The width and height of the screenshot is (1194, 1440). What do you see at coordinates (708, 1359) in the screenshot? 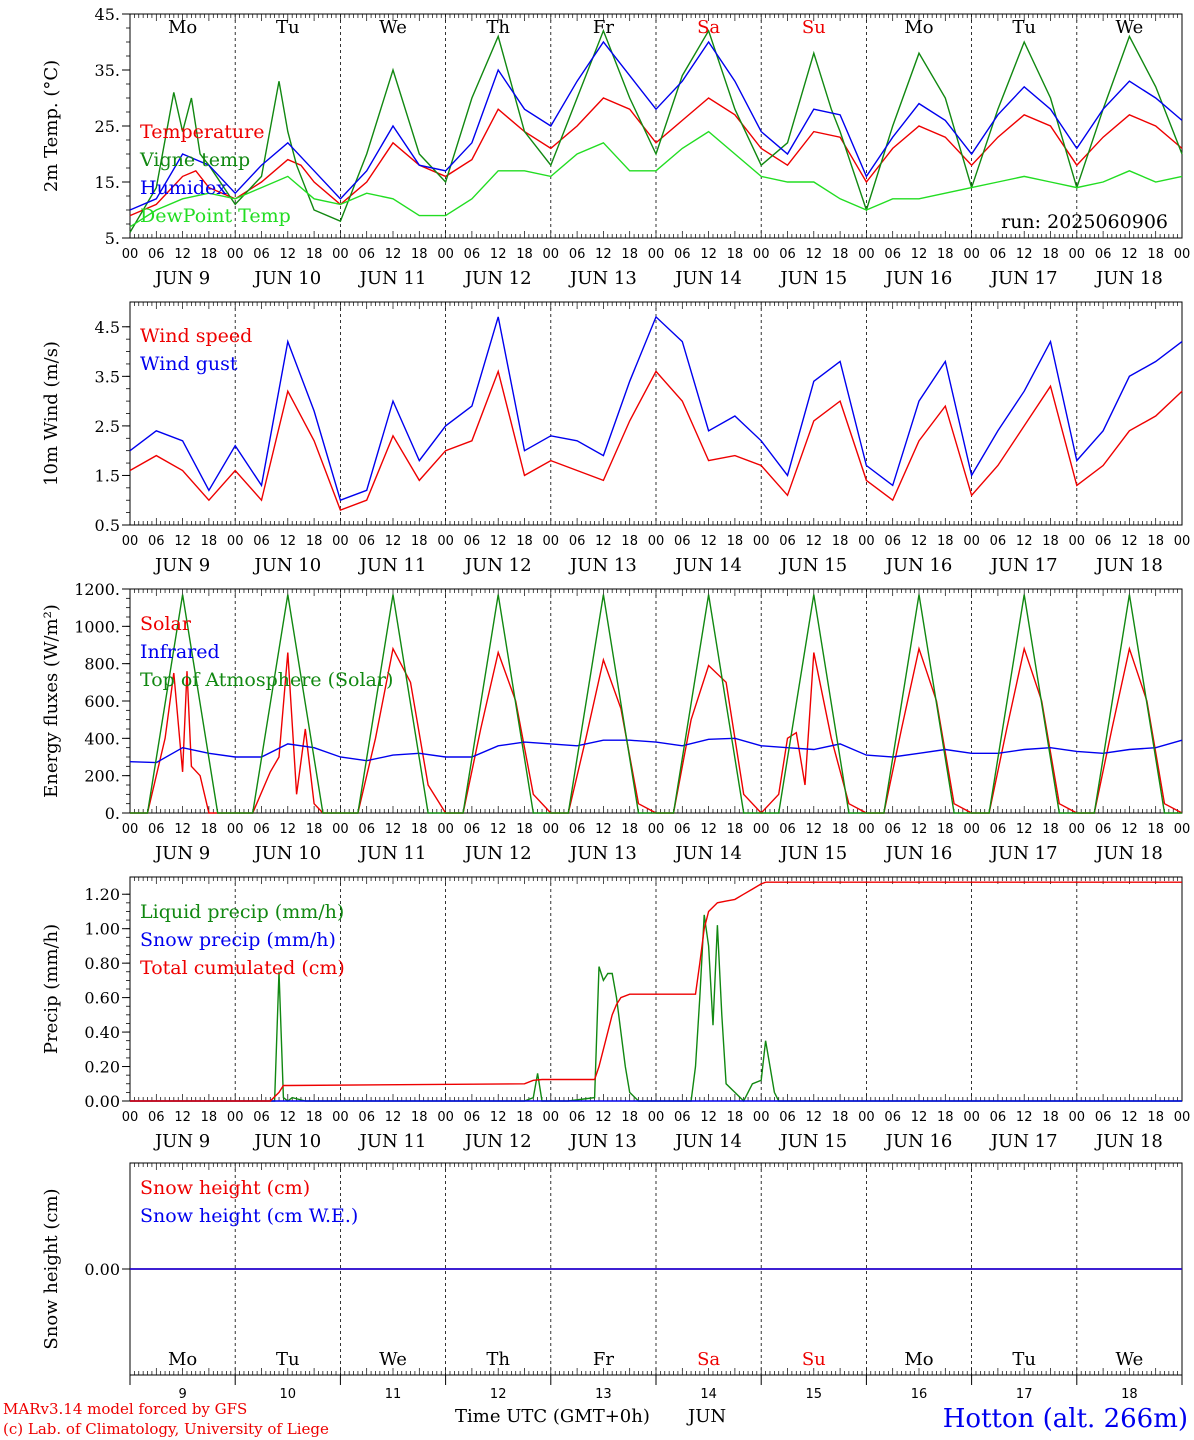
I see `weekday-label: Sa` at bounding box center [708, 1359].